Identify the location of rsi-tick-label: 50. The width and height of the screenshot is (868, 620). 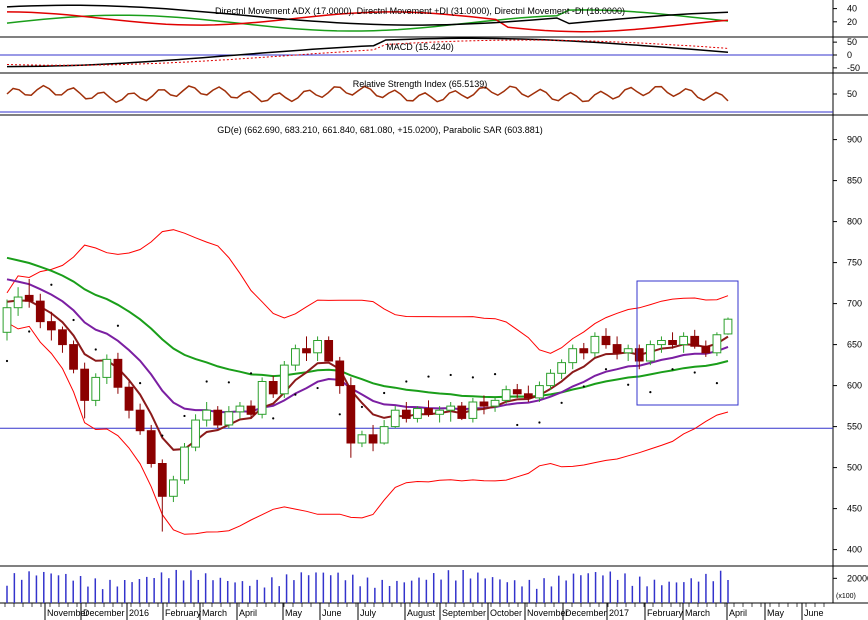
(852, 94).